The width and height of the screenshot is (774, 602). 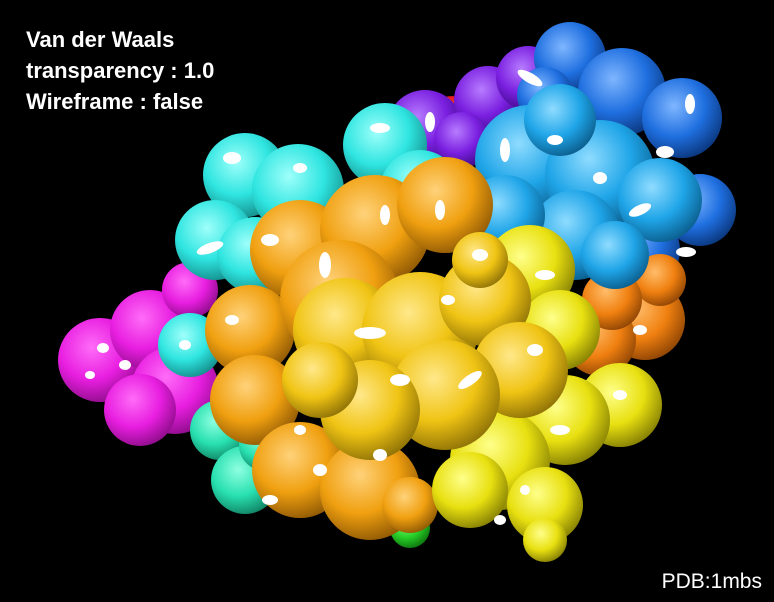 What do you see at coordinates (115, 101) in the screenshot?
I see `wireframe-readout: Wireframe : false` at bounding box center [115, 101].